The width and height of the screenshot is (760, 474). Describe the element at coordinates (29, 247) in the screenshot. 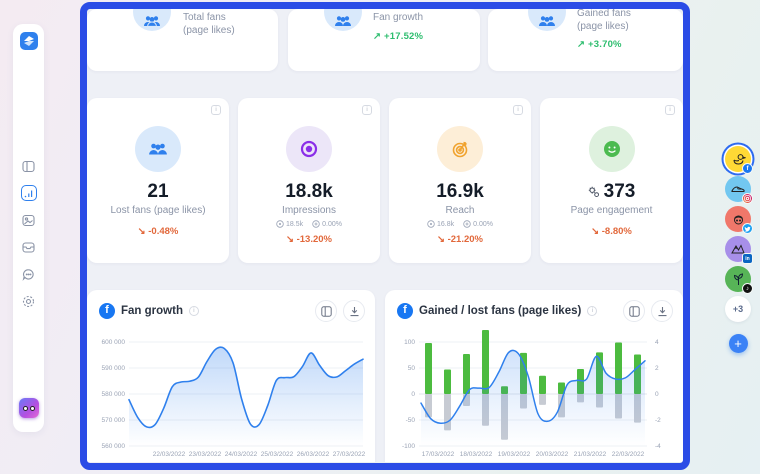

I see `sidebar-item-inbox` at that location.